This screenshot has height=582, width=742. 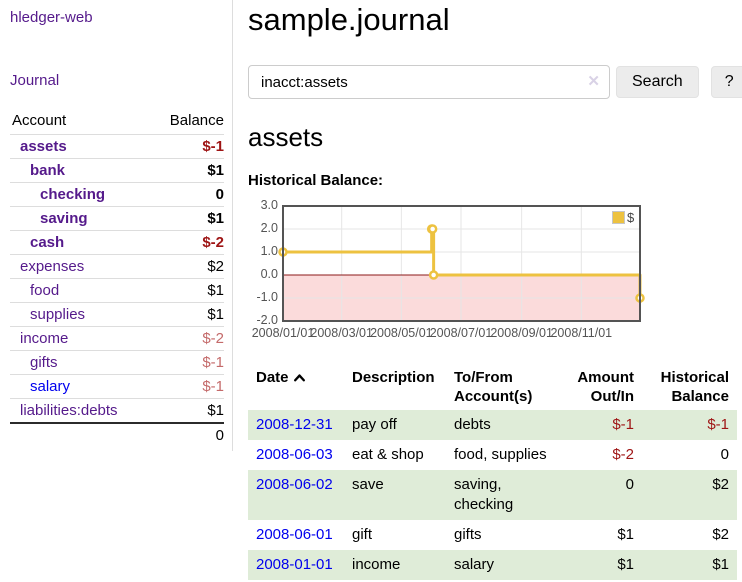 What do you see at coordinates (117, 122) in the screenshot?
I see `accounts-table-header: Account Balance` at bounding box center [117, 122].